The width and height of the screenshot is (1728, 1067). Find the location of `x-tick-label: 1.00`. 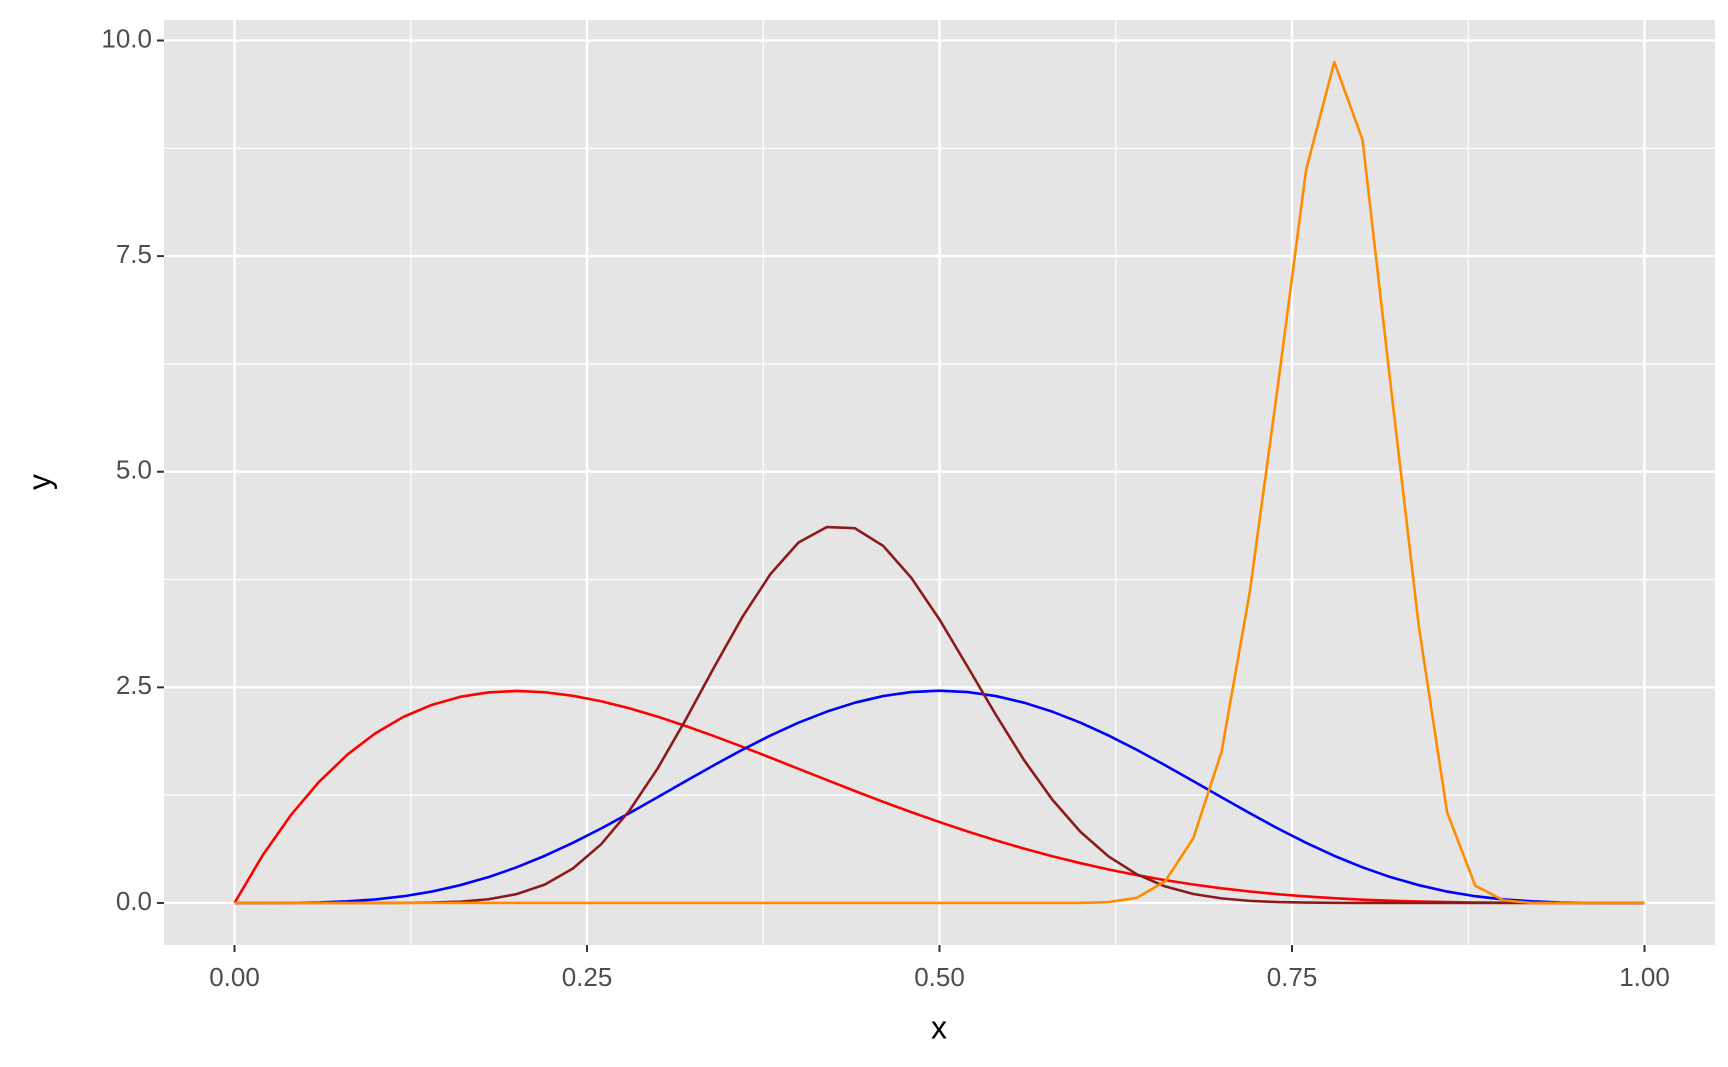

x-tick-label: 1.00 is located at coordinates (1644, 977).